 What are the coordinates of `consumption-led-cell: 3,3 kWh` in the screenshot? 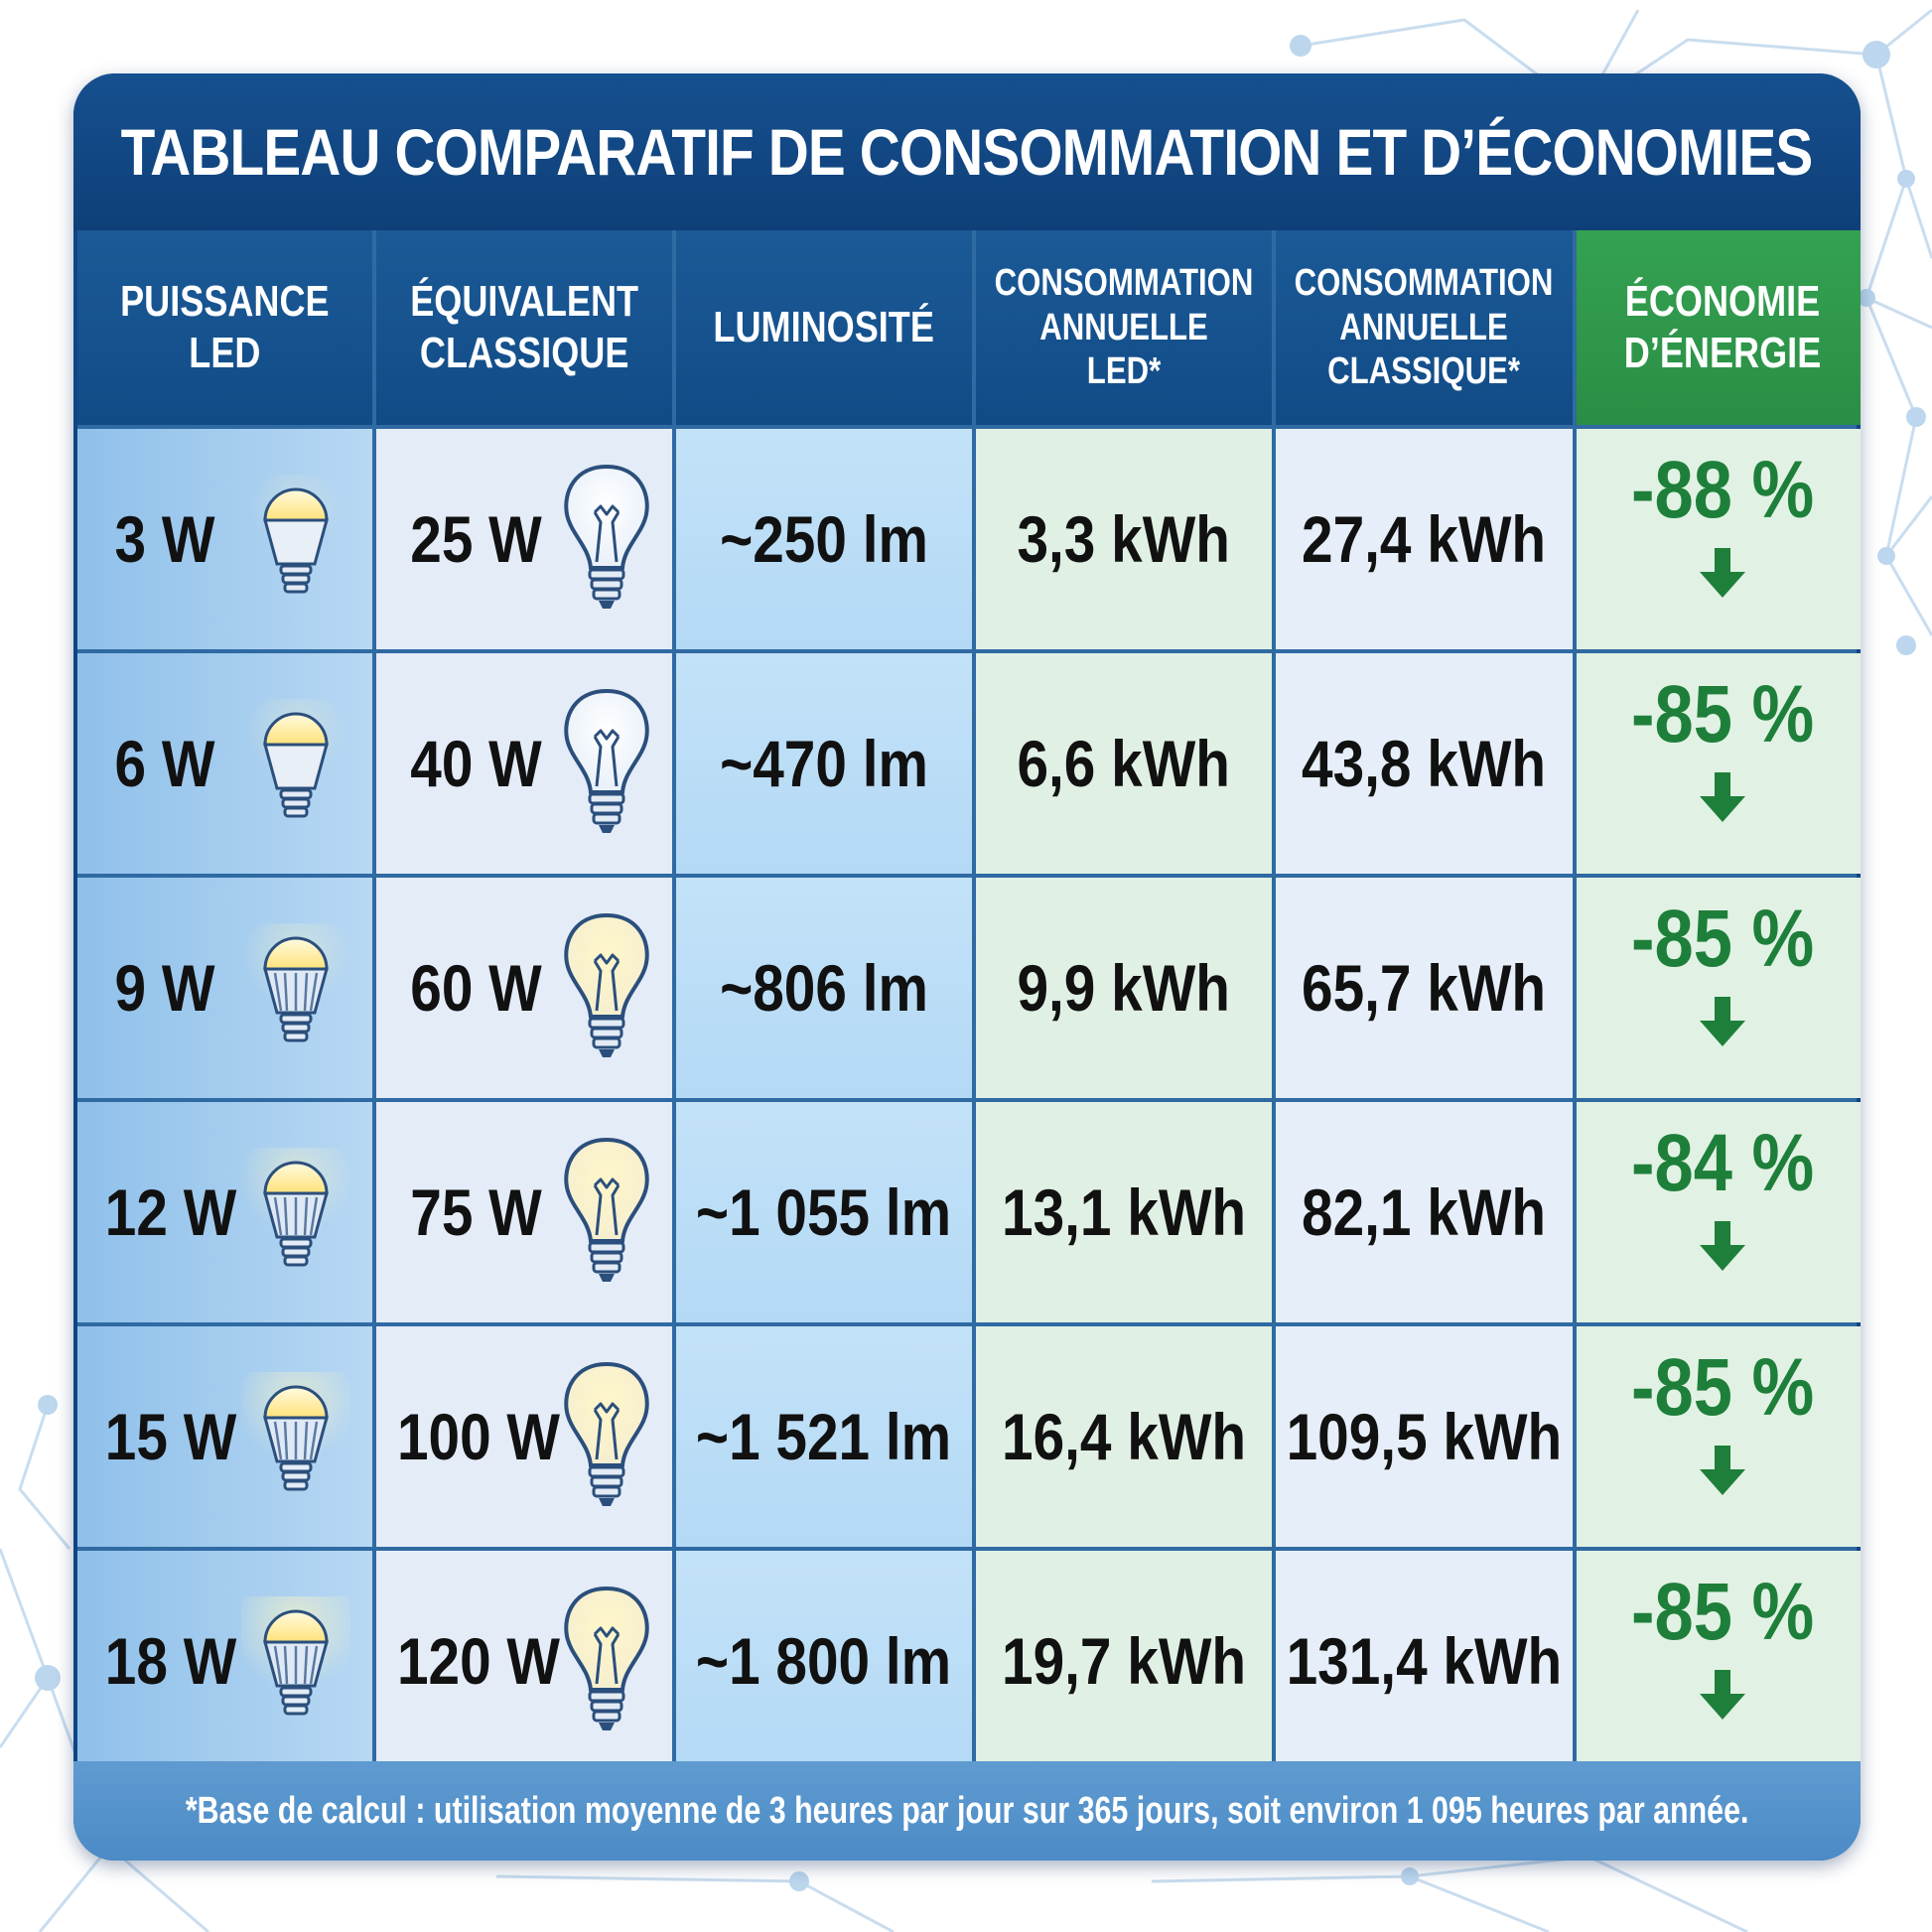 It's located at (1124, 539).